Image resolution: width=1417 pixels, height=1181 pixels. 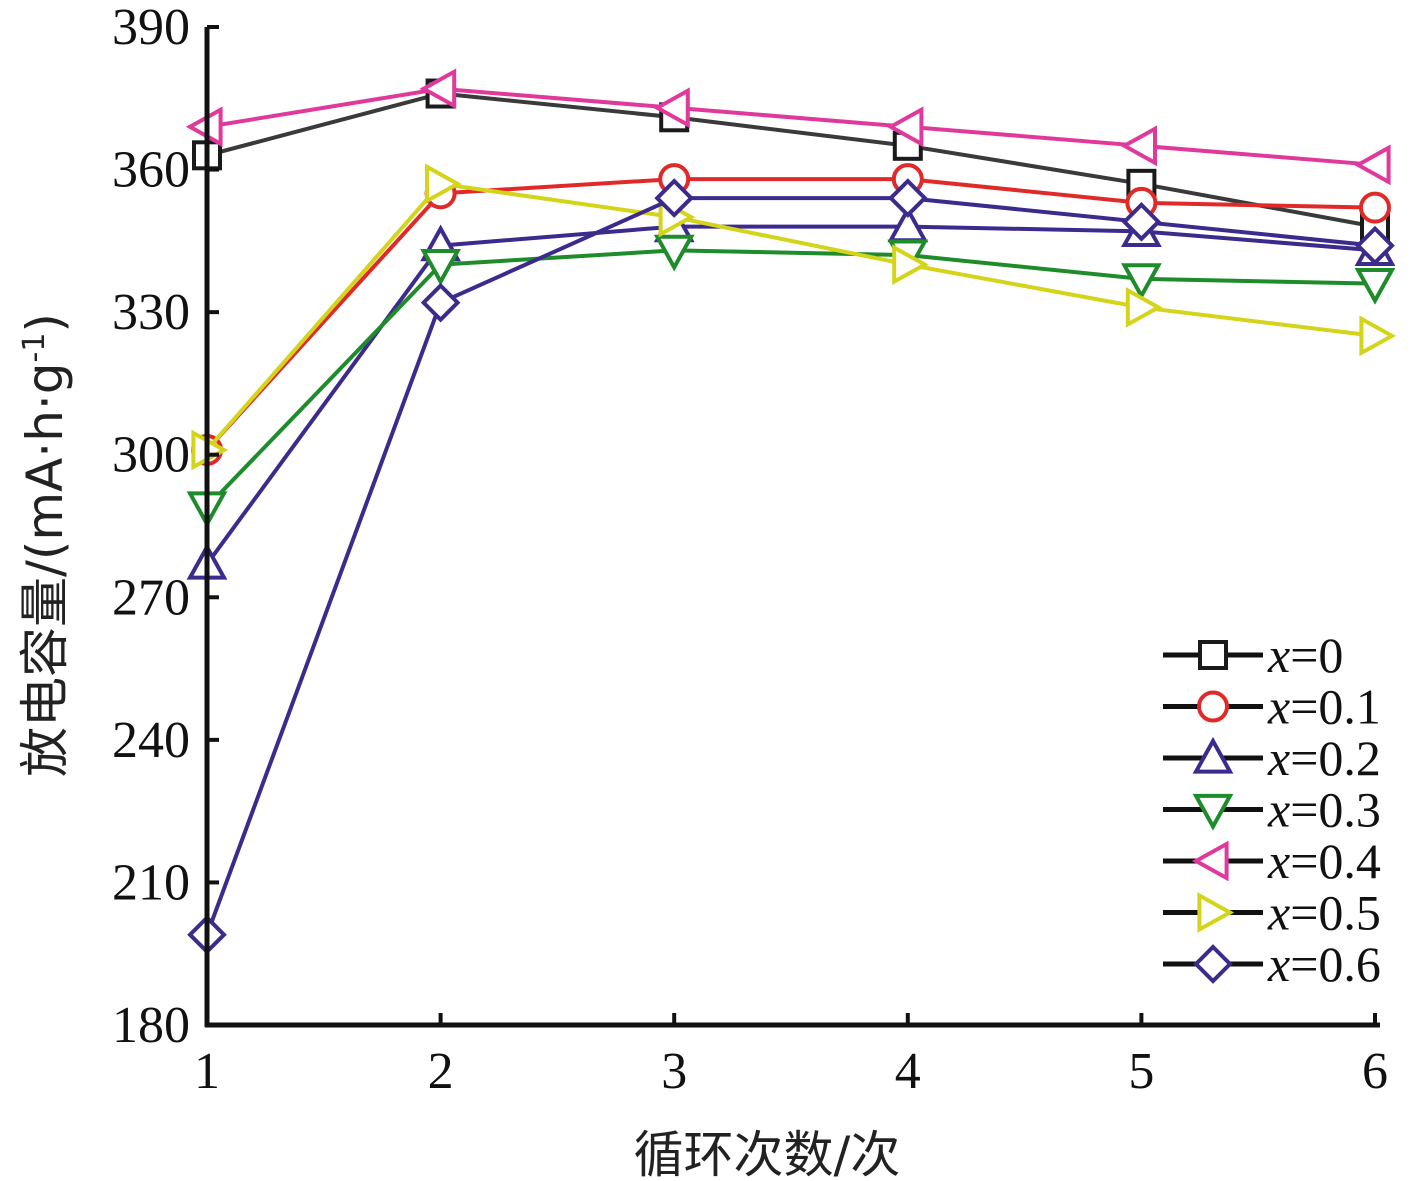 What do you see at coordinates (151, 740) in the screenshot?
I see `y-tick-label: 240` at bounding box center [151, 740].